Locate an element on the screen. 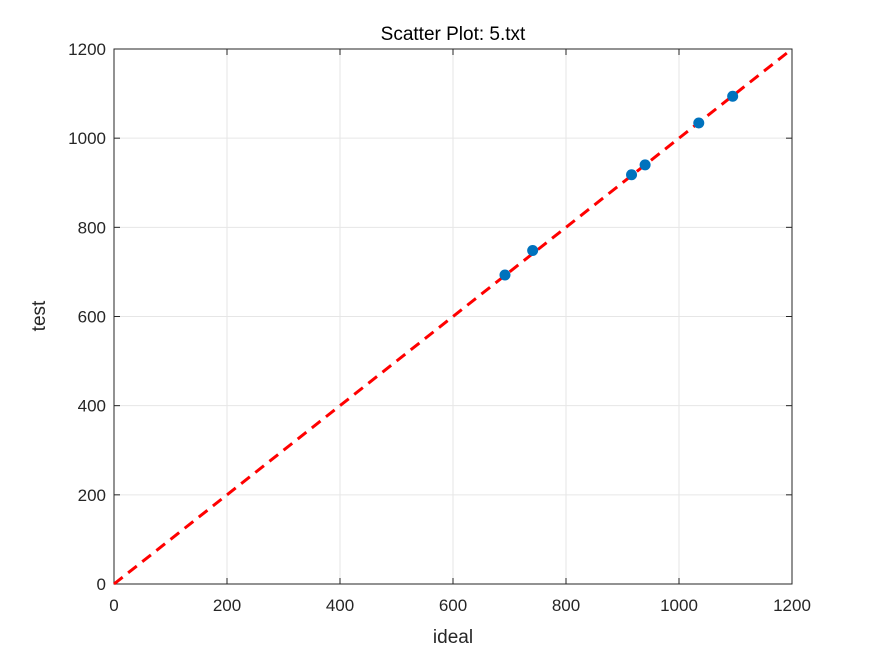 This screenshot has height=656, width=875. x-tick-labels: 0 200 400 600 800 1000 1200 is located at coordinates (460, 605).